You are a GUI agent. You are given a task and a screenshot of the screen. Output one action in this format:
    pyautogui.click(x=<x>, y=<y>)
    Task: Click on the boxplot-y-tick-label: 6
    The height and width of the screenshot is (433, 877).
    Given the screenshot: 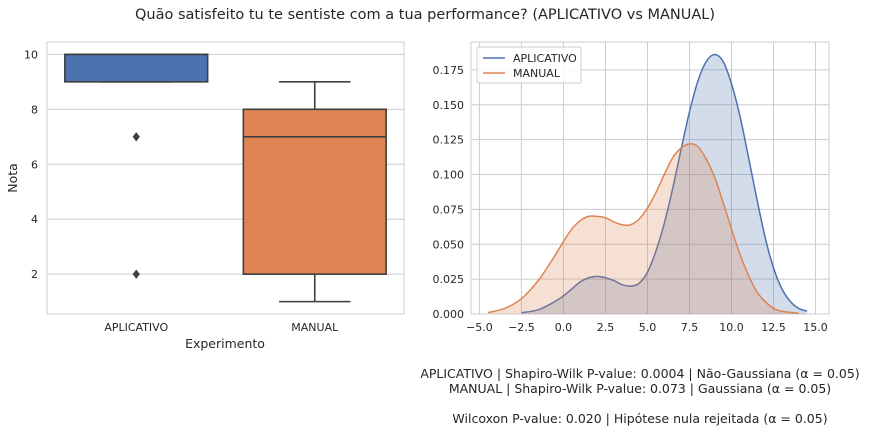 What is the action you would take?
    pyautogui.click(x=34, y=164)
    